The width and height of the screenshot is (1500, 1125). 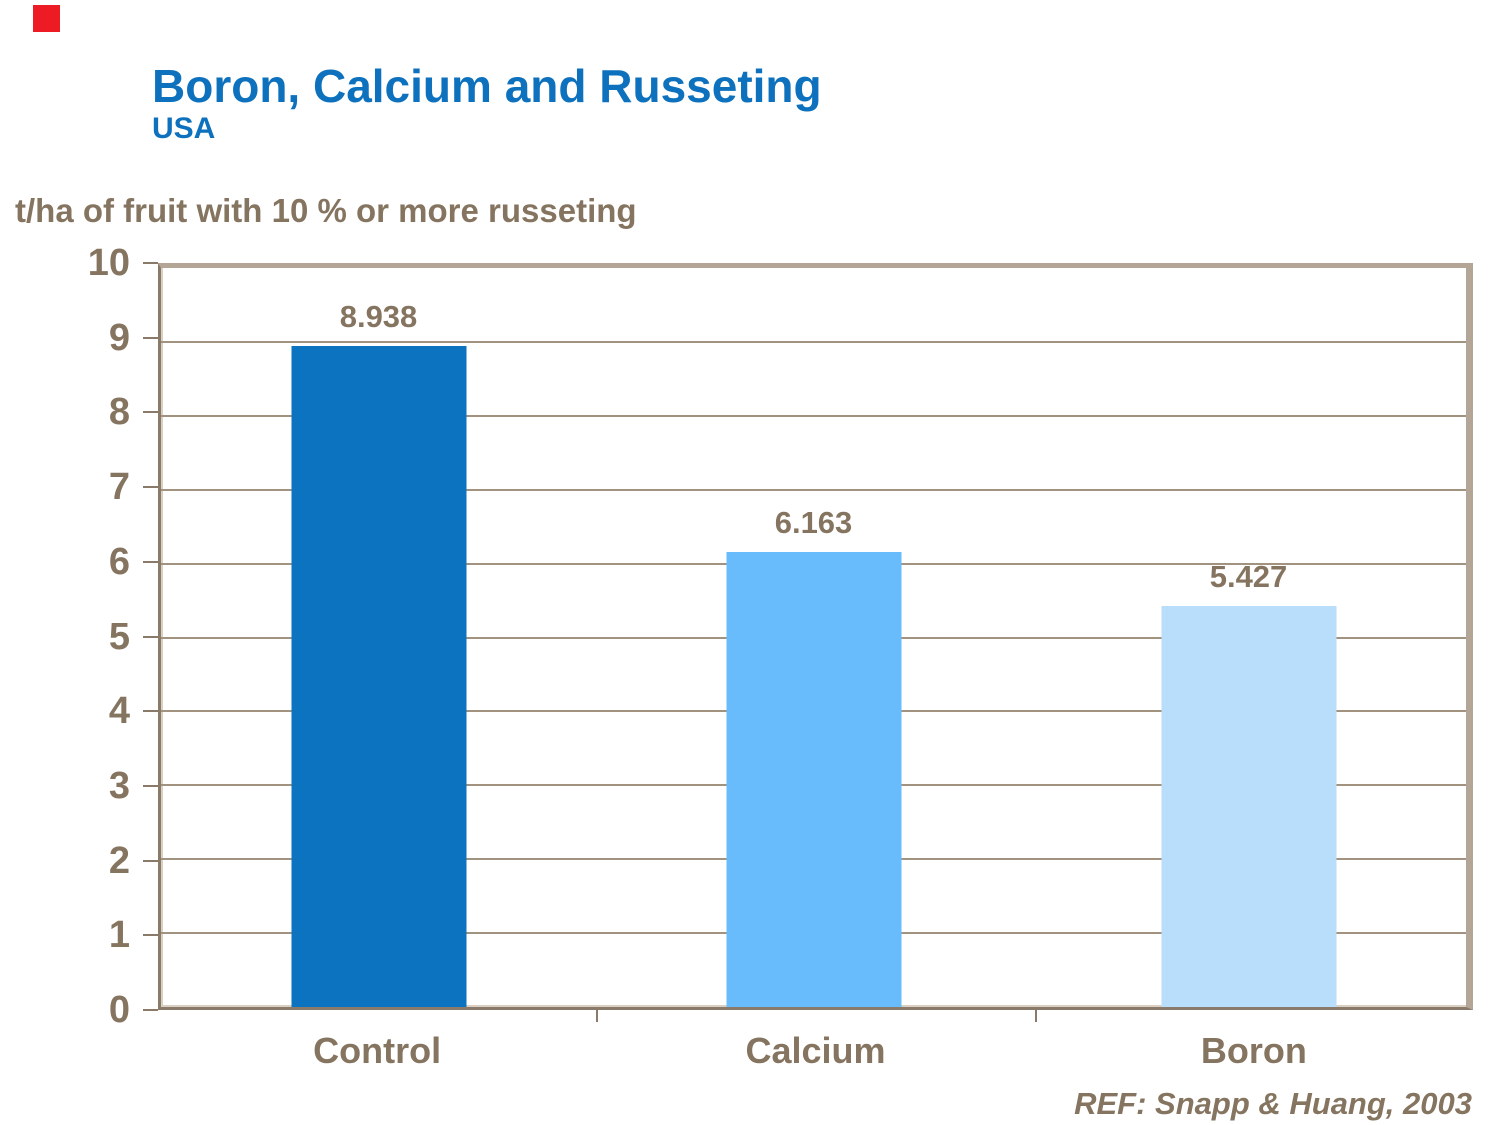 I want to click on y-tick-label-4: 4, so click(x=119, y=711).